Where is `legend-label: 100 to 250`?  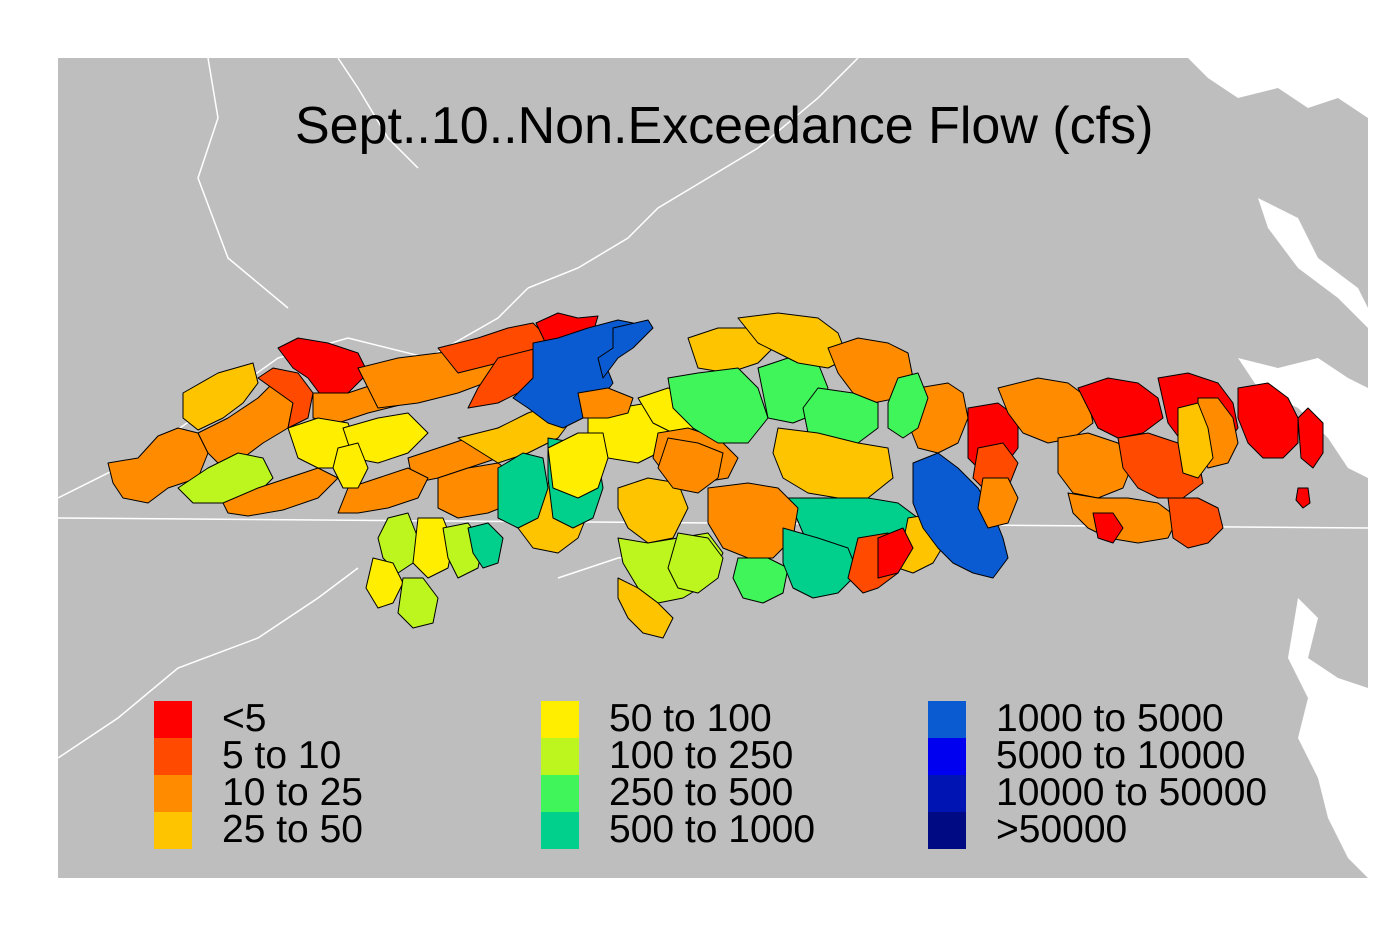
legend-label: 100 to 250 is located at coordinates (701, 755).